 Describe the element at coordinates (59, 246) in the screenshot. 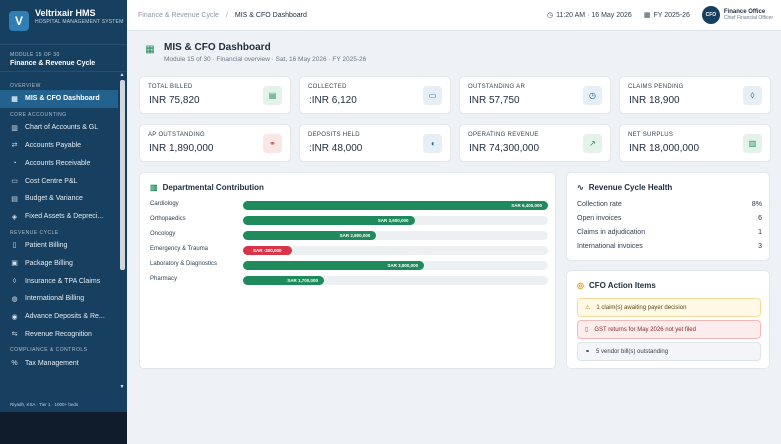

I see `sidebar-item-patient-billing: ▯ Patient Billing` at that location.